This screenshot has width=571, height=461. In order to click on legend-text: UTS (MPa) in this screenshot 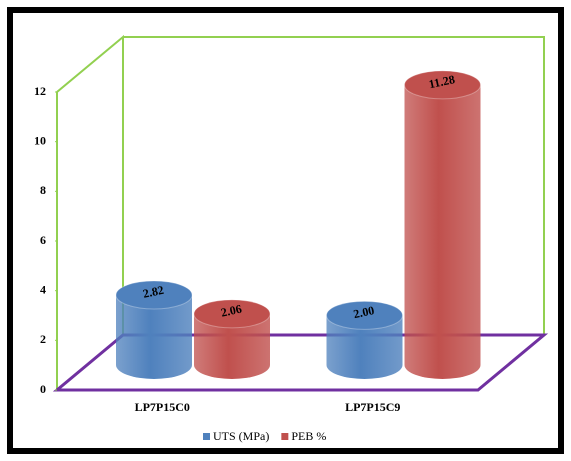, I will do `click(241, 436)`.